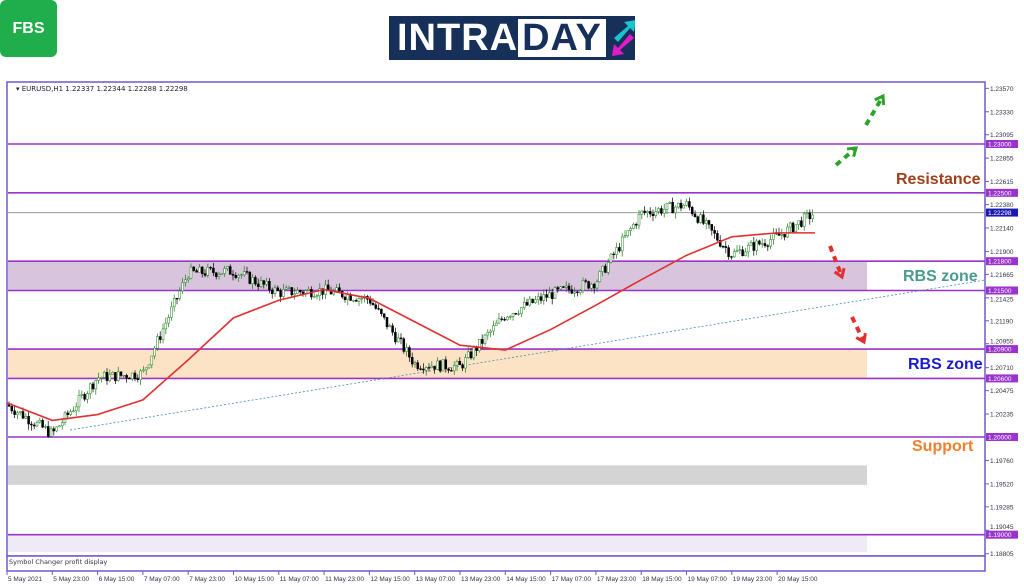 The height and width of the screenshot is (587, 1024). What do you see at coordinates (880, 99) in the screenshot?
I see `up-arrow-2-head` at bounding box center [880, 99].